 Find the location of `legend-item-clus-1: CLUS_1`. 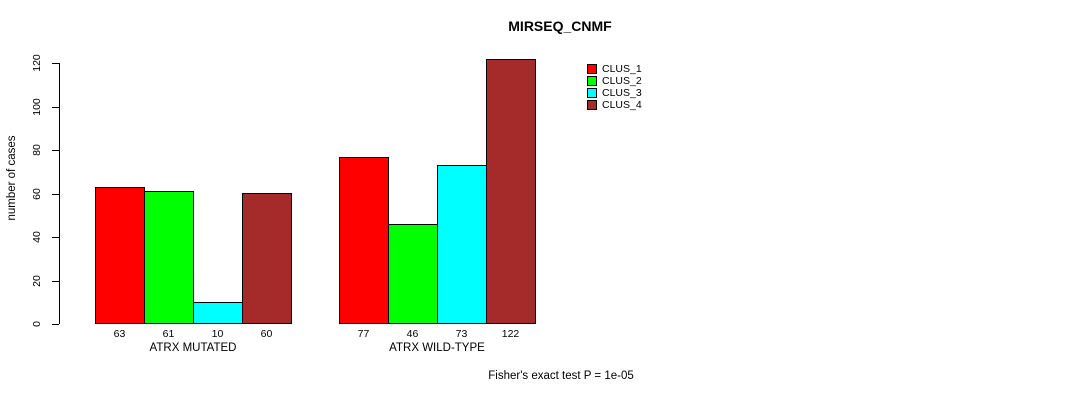

legend-item-clus-1: CLUS_1 is located at coordinates (614, 69).